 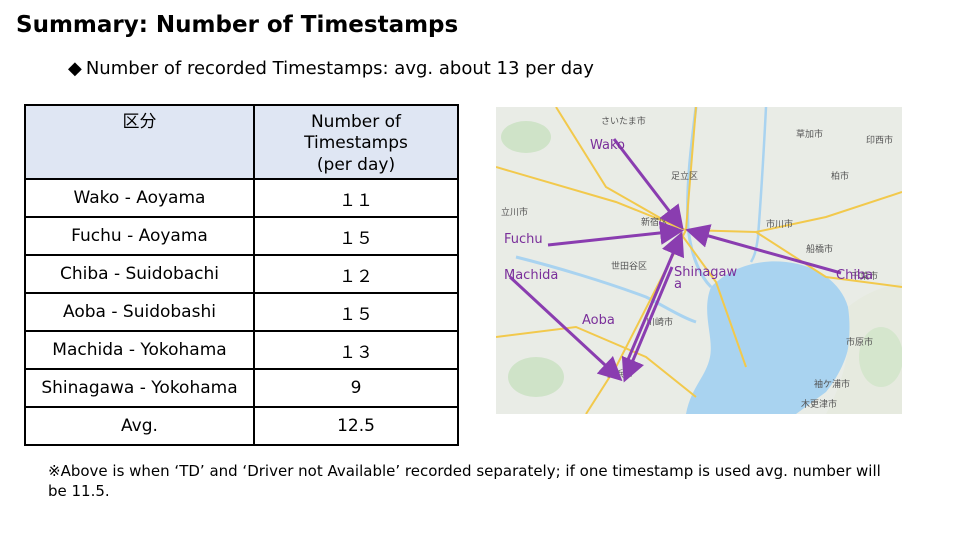 What do you see at coordinates (859, 342) in the screenshot?
I see `place-name: 市原市` at bounding box center [859, 342].